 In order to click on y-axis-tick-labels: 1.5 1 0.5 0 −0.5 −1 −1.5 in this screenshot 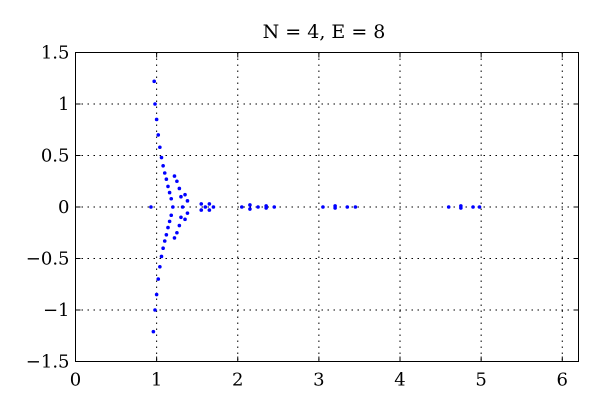, I will do `click(48, 208)`.